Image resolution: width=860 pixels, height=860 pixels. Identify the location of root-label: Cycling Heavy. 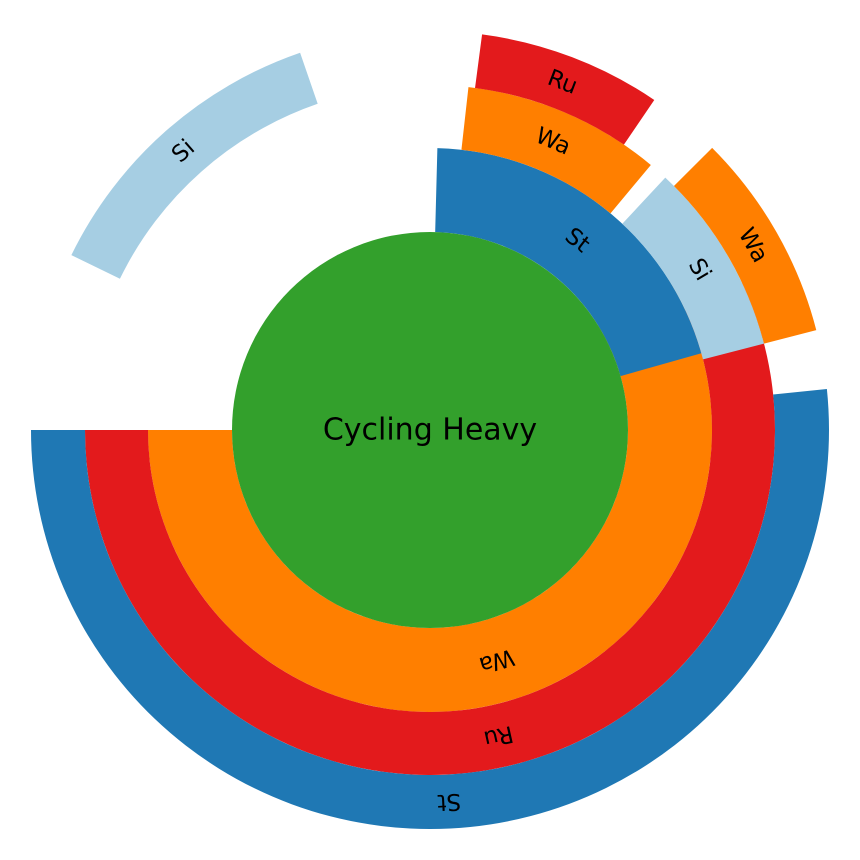
(430, 430).